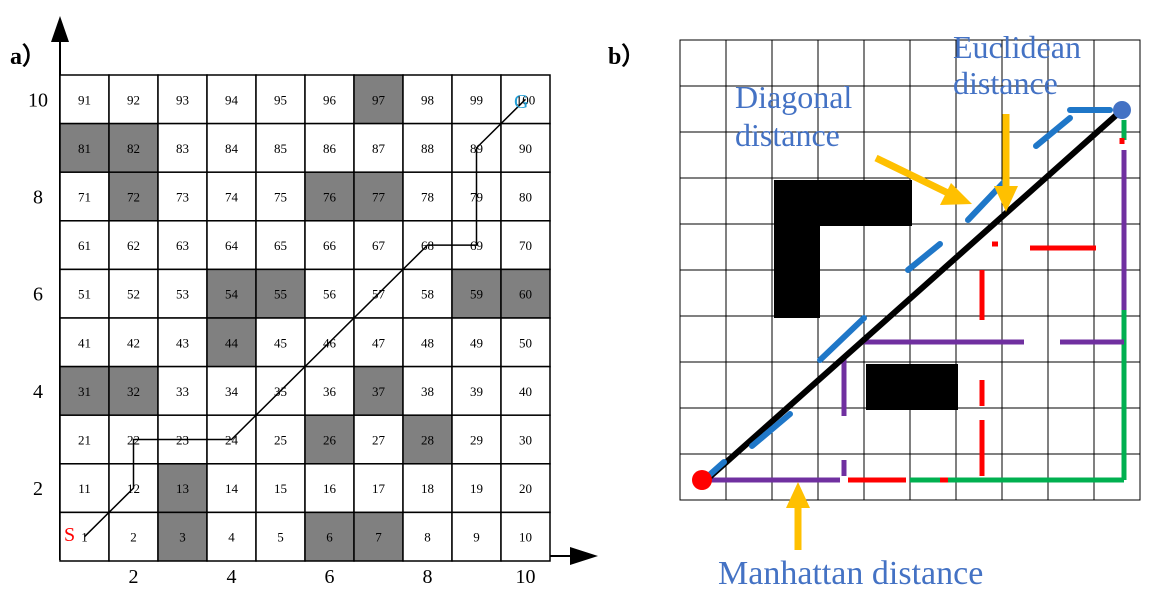 The image size is (1168, 608). What do you see at coordinates (232, 99) in the screenshot?
I see `cell-number: 94` at bounding box center [232, 99].